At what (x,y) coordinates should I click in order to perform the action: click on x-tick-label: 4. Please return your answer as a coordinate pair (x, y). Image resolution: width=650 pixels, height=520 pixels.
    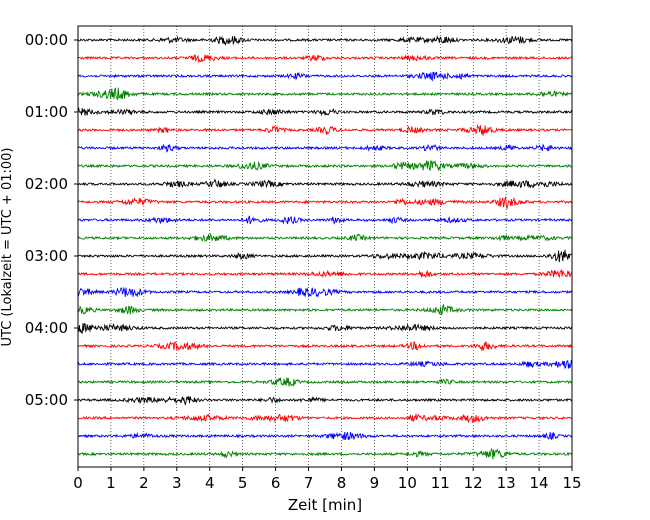
    Looking at the image, I should click on (210, 483).